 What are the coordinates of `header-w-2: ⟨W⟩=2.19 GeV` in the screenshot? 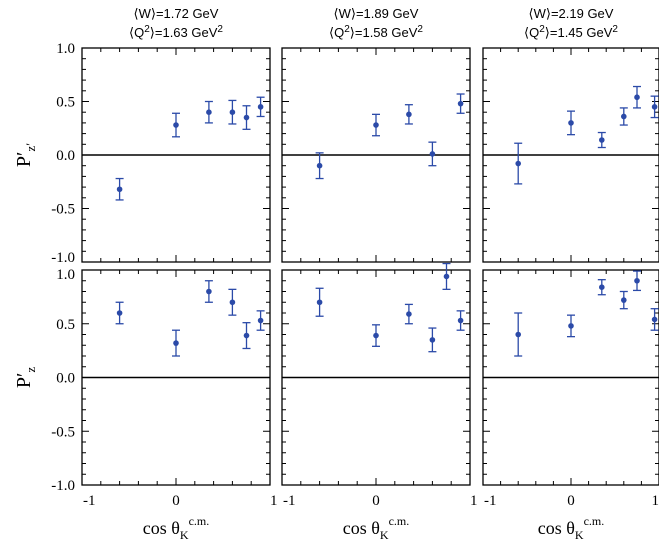 It's located at (571, 13).